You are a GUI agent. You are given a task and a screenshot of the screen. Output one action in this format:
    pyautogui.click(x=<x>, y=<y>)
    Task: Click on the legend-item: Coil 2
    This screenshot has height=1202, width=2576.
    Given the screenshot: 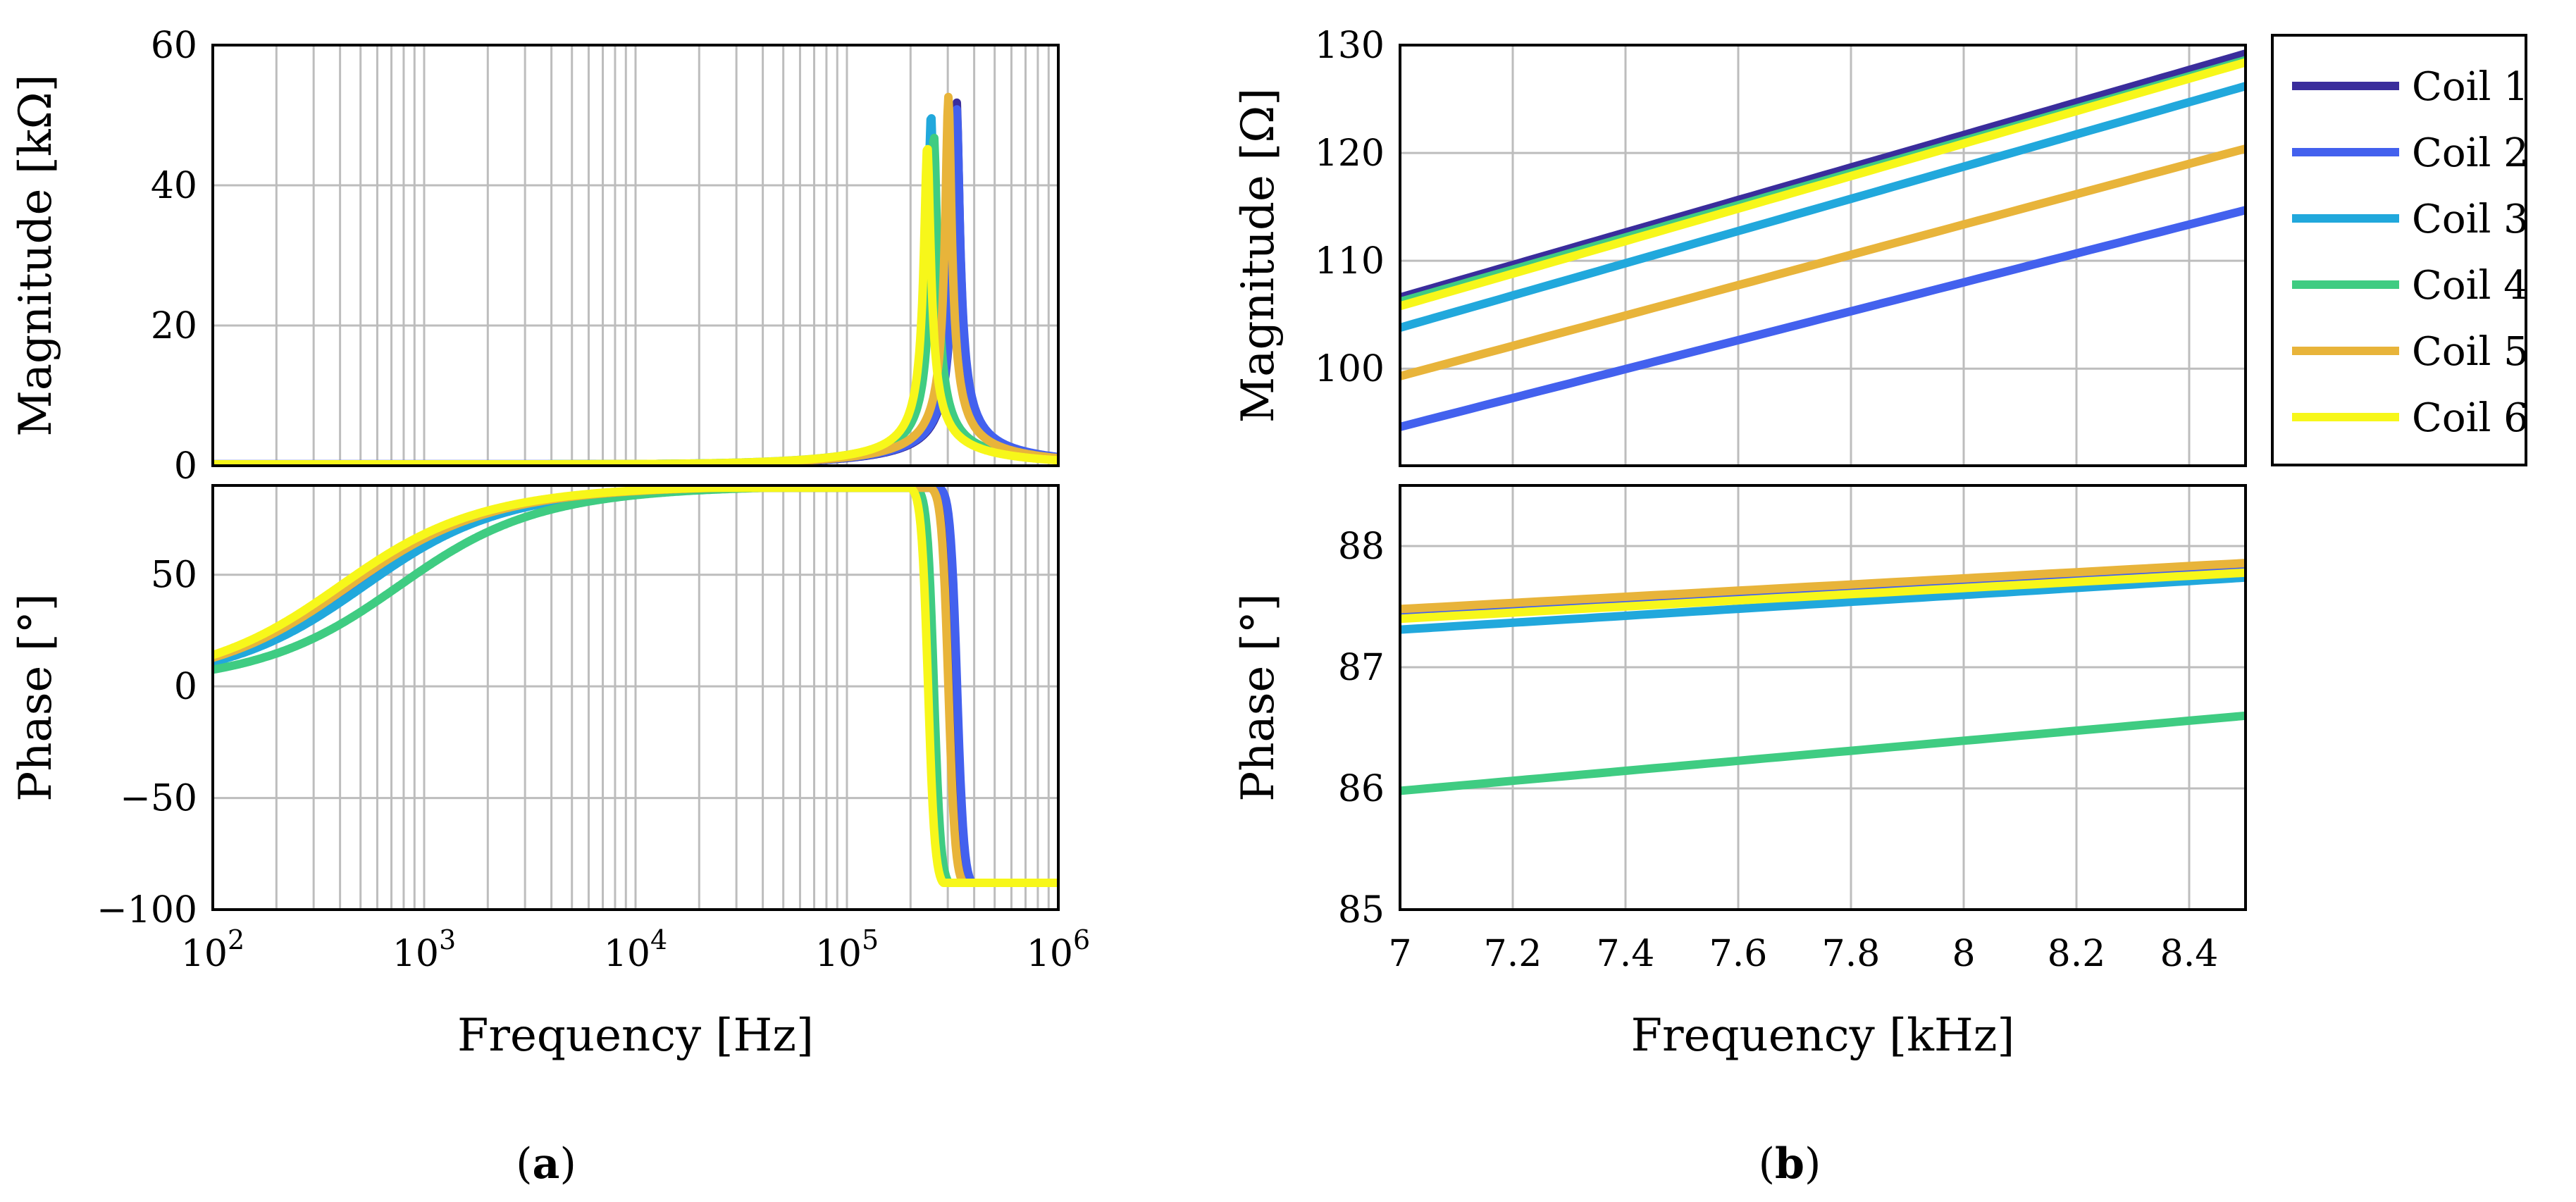 What is the action you would take?
    pyautogui.click(x=2410, y=153)
    